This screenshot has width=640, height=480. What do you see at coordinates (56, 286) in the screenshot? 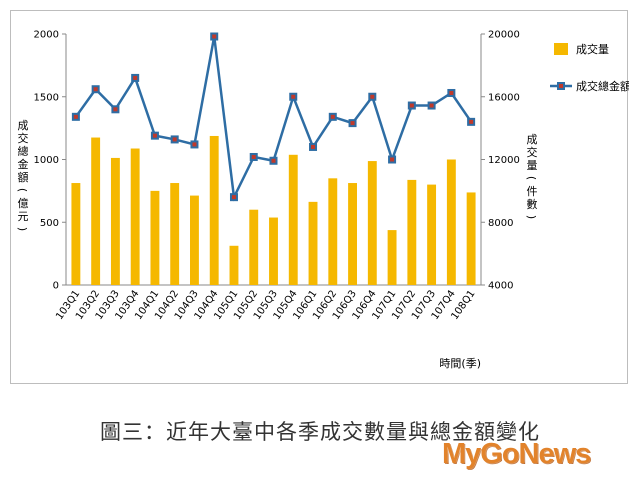
I see `y-left-tick-label: 0` at bounding box center [56, 286].